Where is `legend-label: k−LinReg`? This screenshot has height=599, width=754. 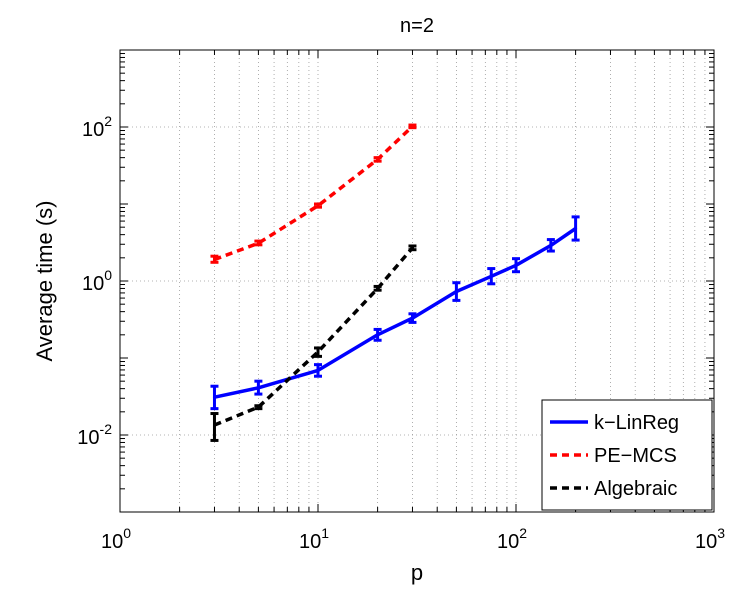 legend-label: k−LinReg is located at coordinates (636, 423).